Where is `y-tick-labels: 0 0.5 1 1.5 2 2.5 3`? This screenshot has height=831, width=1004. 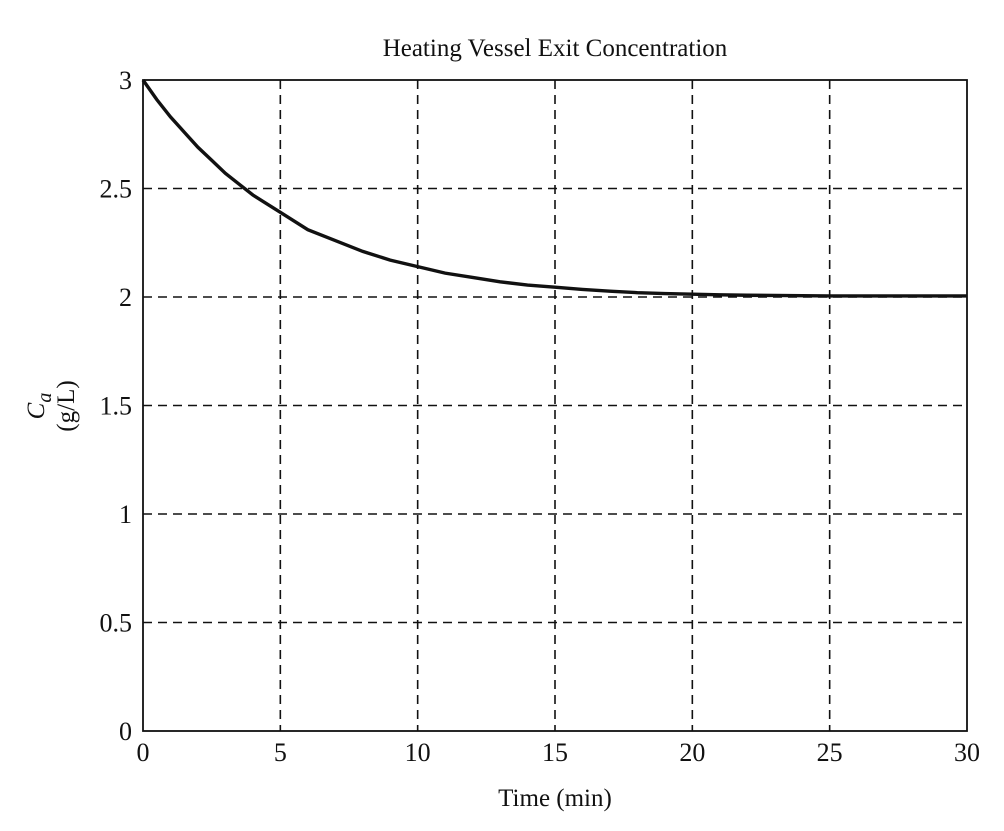 y-tick-labels: 0 0.5 1 1.5 2 2.5 3 is located at coordinates (116, 406).